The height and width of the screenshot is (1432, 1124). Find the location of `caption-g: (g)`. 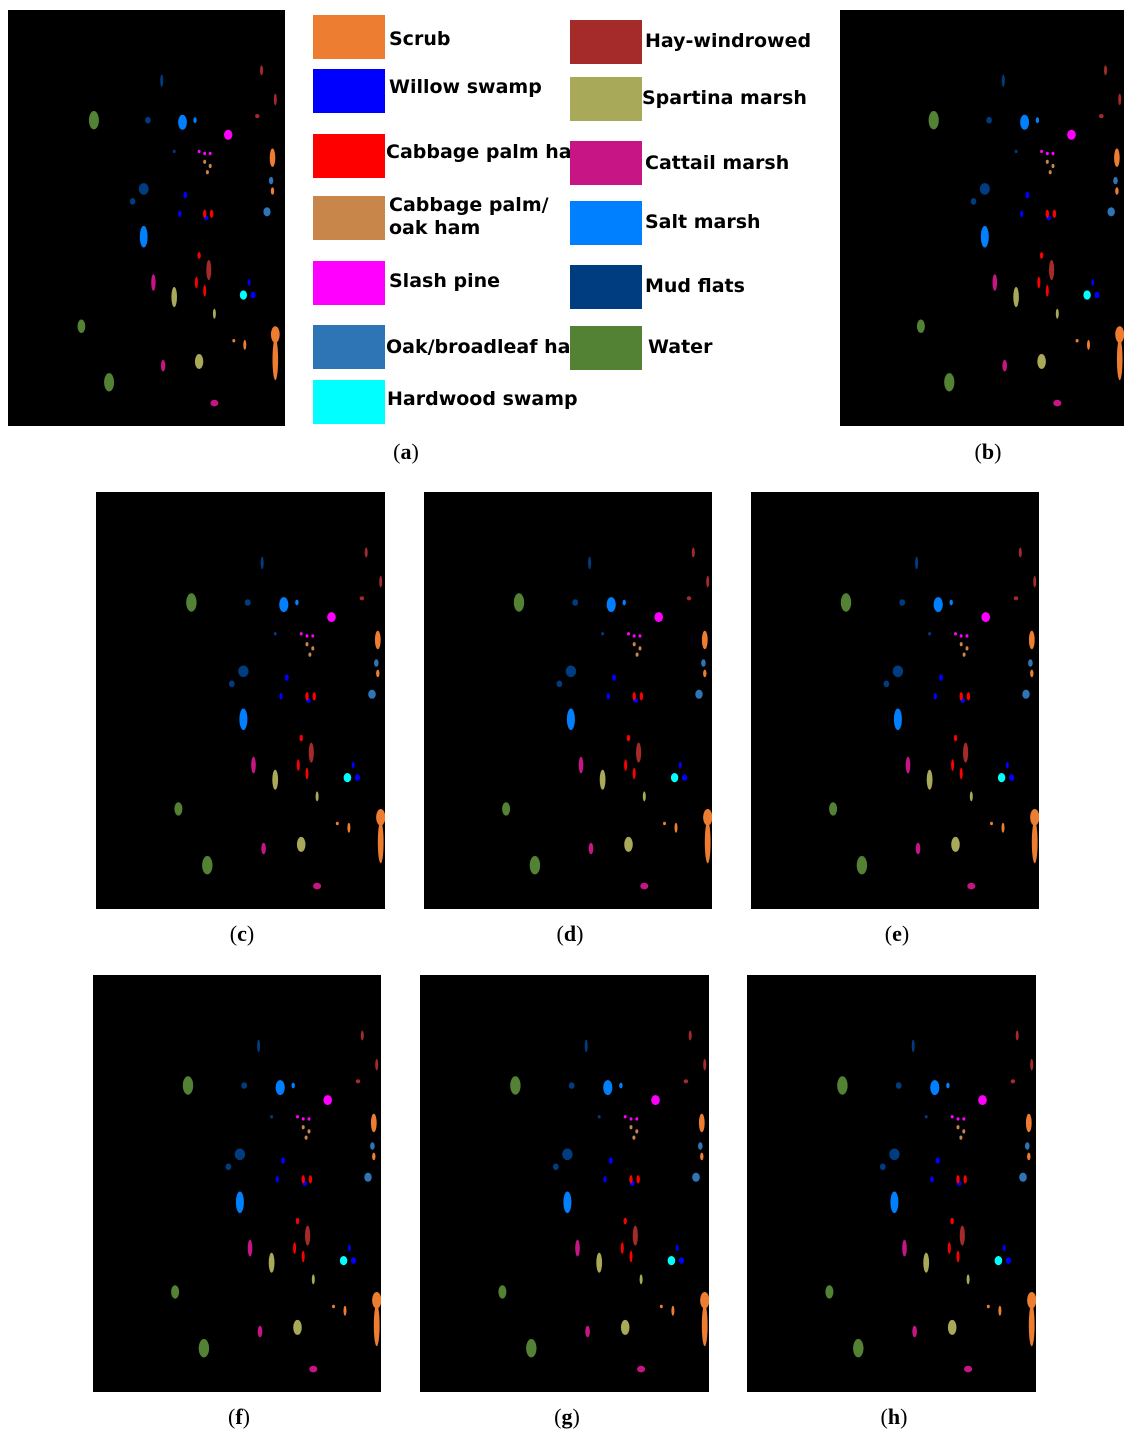

caption-g: (g) is located at coordinates (567, 1416).